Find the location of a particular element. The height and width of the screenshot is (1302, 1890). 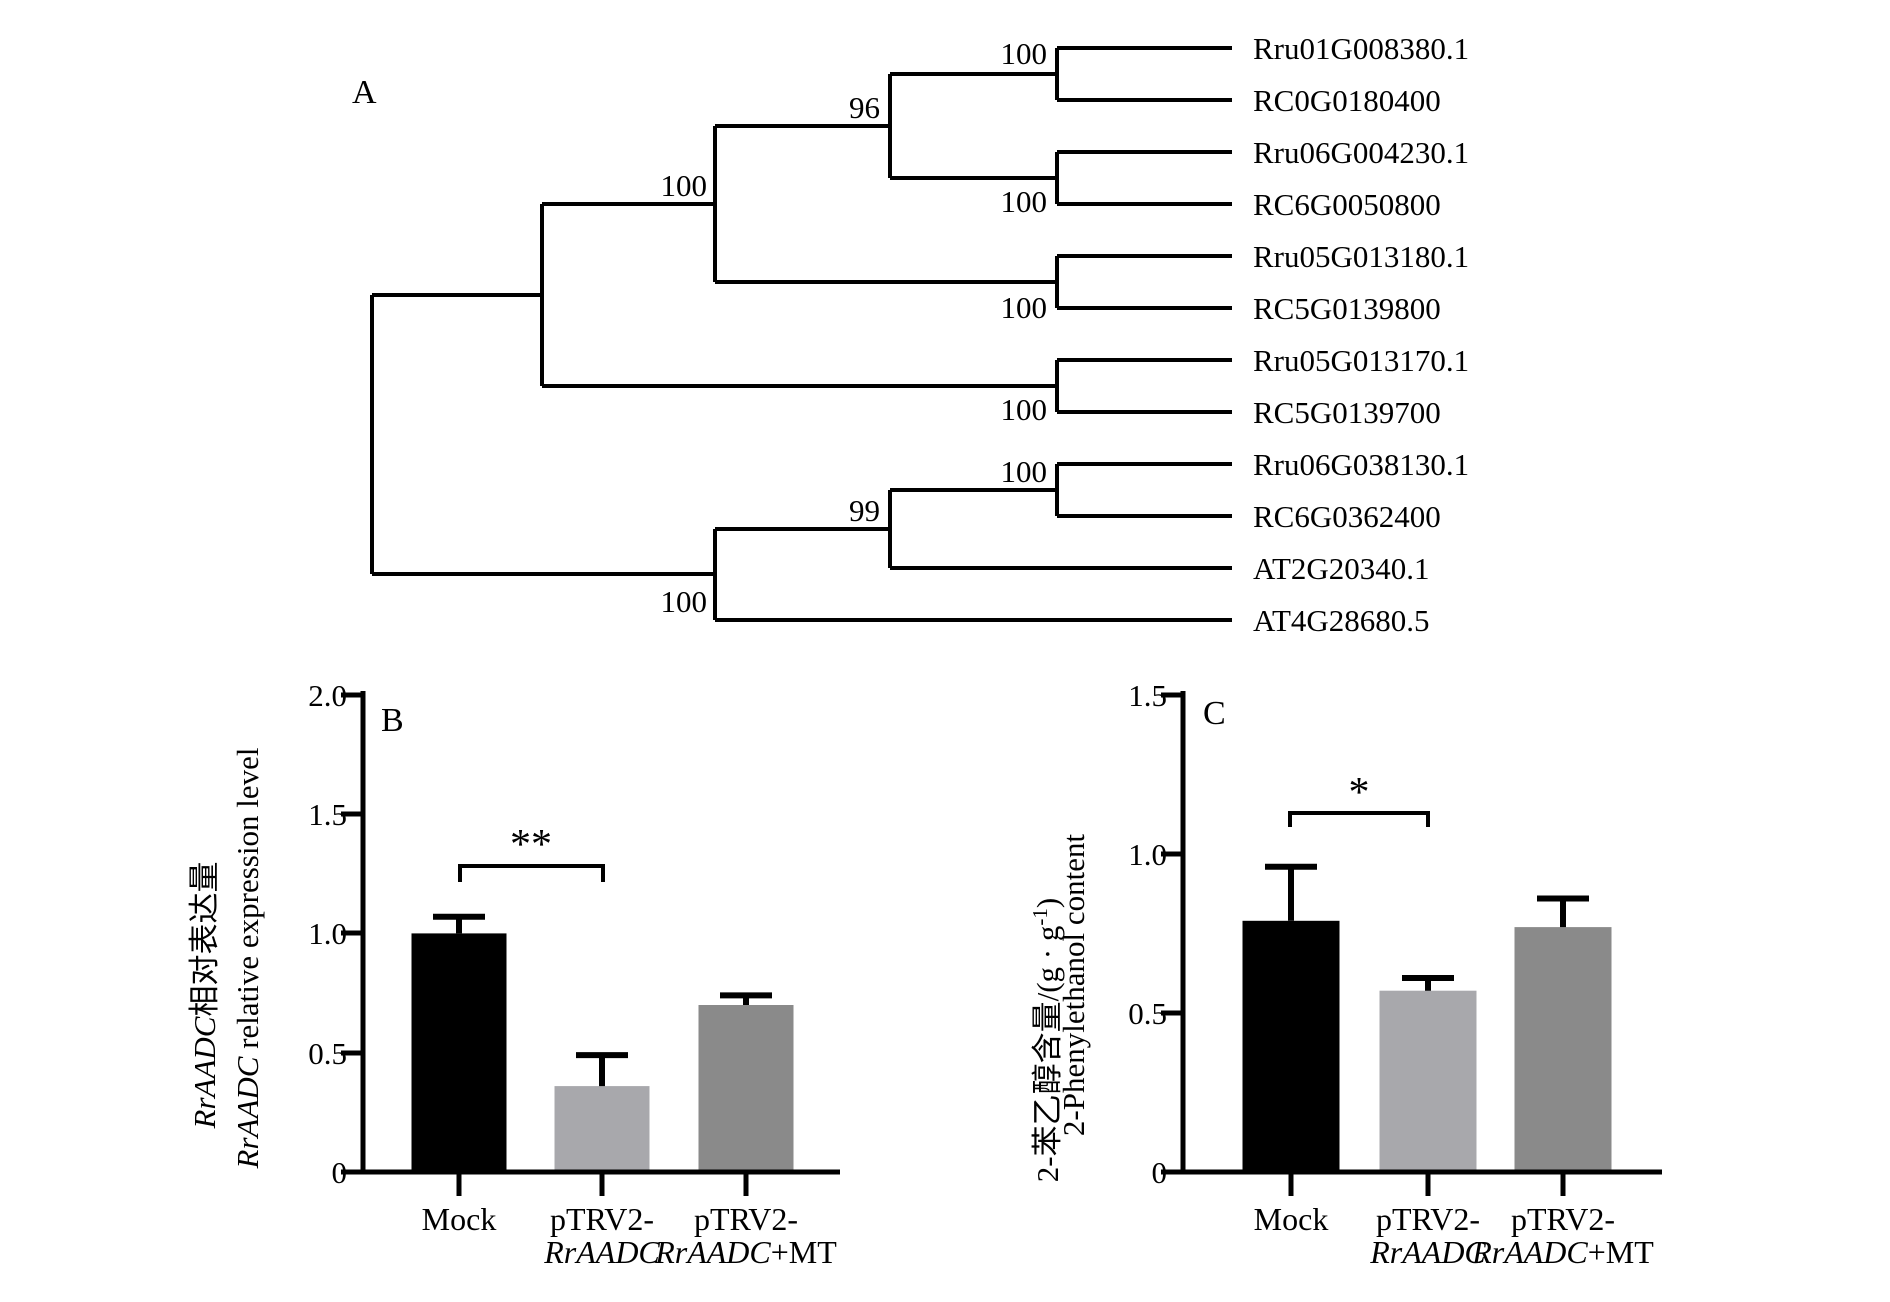

panel-c-significance-label: * is located at coordinates (1359, 793).